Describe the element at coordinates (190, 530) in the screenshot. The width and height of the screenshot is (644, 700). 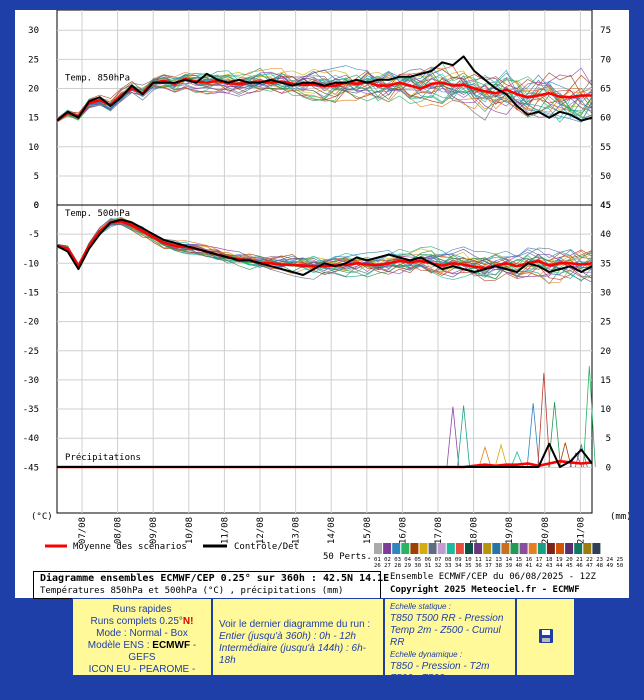
I see `x-tick-label: 10/08` at that location.